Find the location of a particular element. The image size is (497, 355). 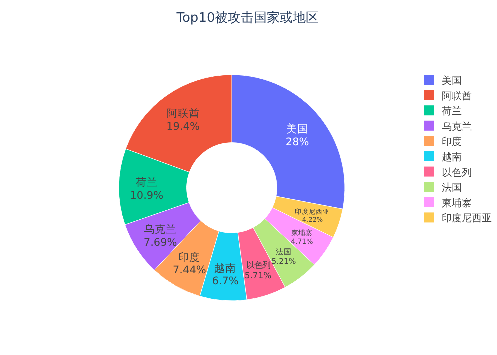

slice-label: 印度 is located at coordinates (189, 257).